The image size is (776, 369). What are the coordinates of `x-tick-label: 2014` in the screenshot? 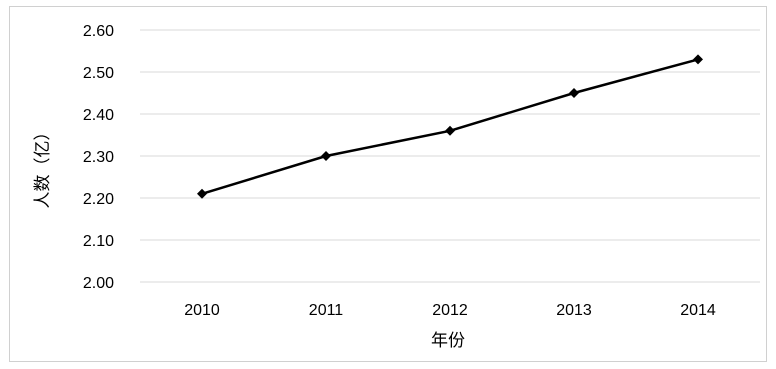 It's located at (698, 310).